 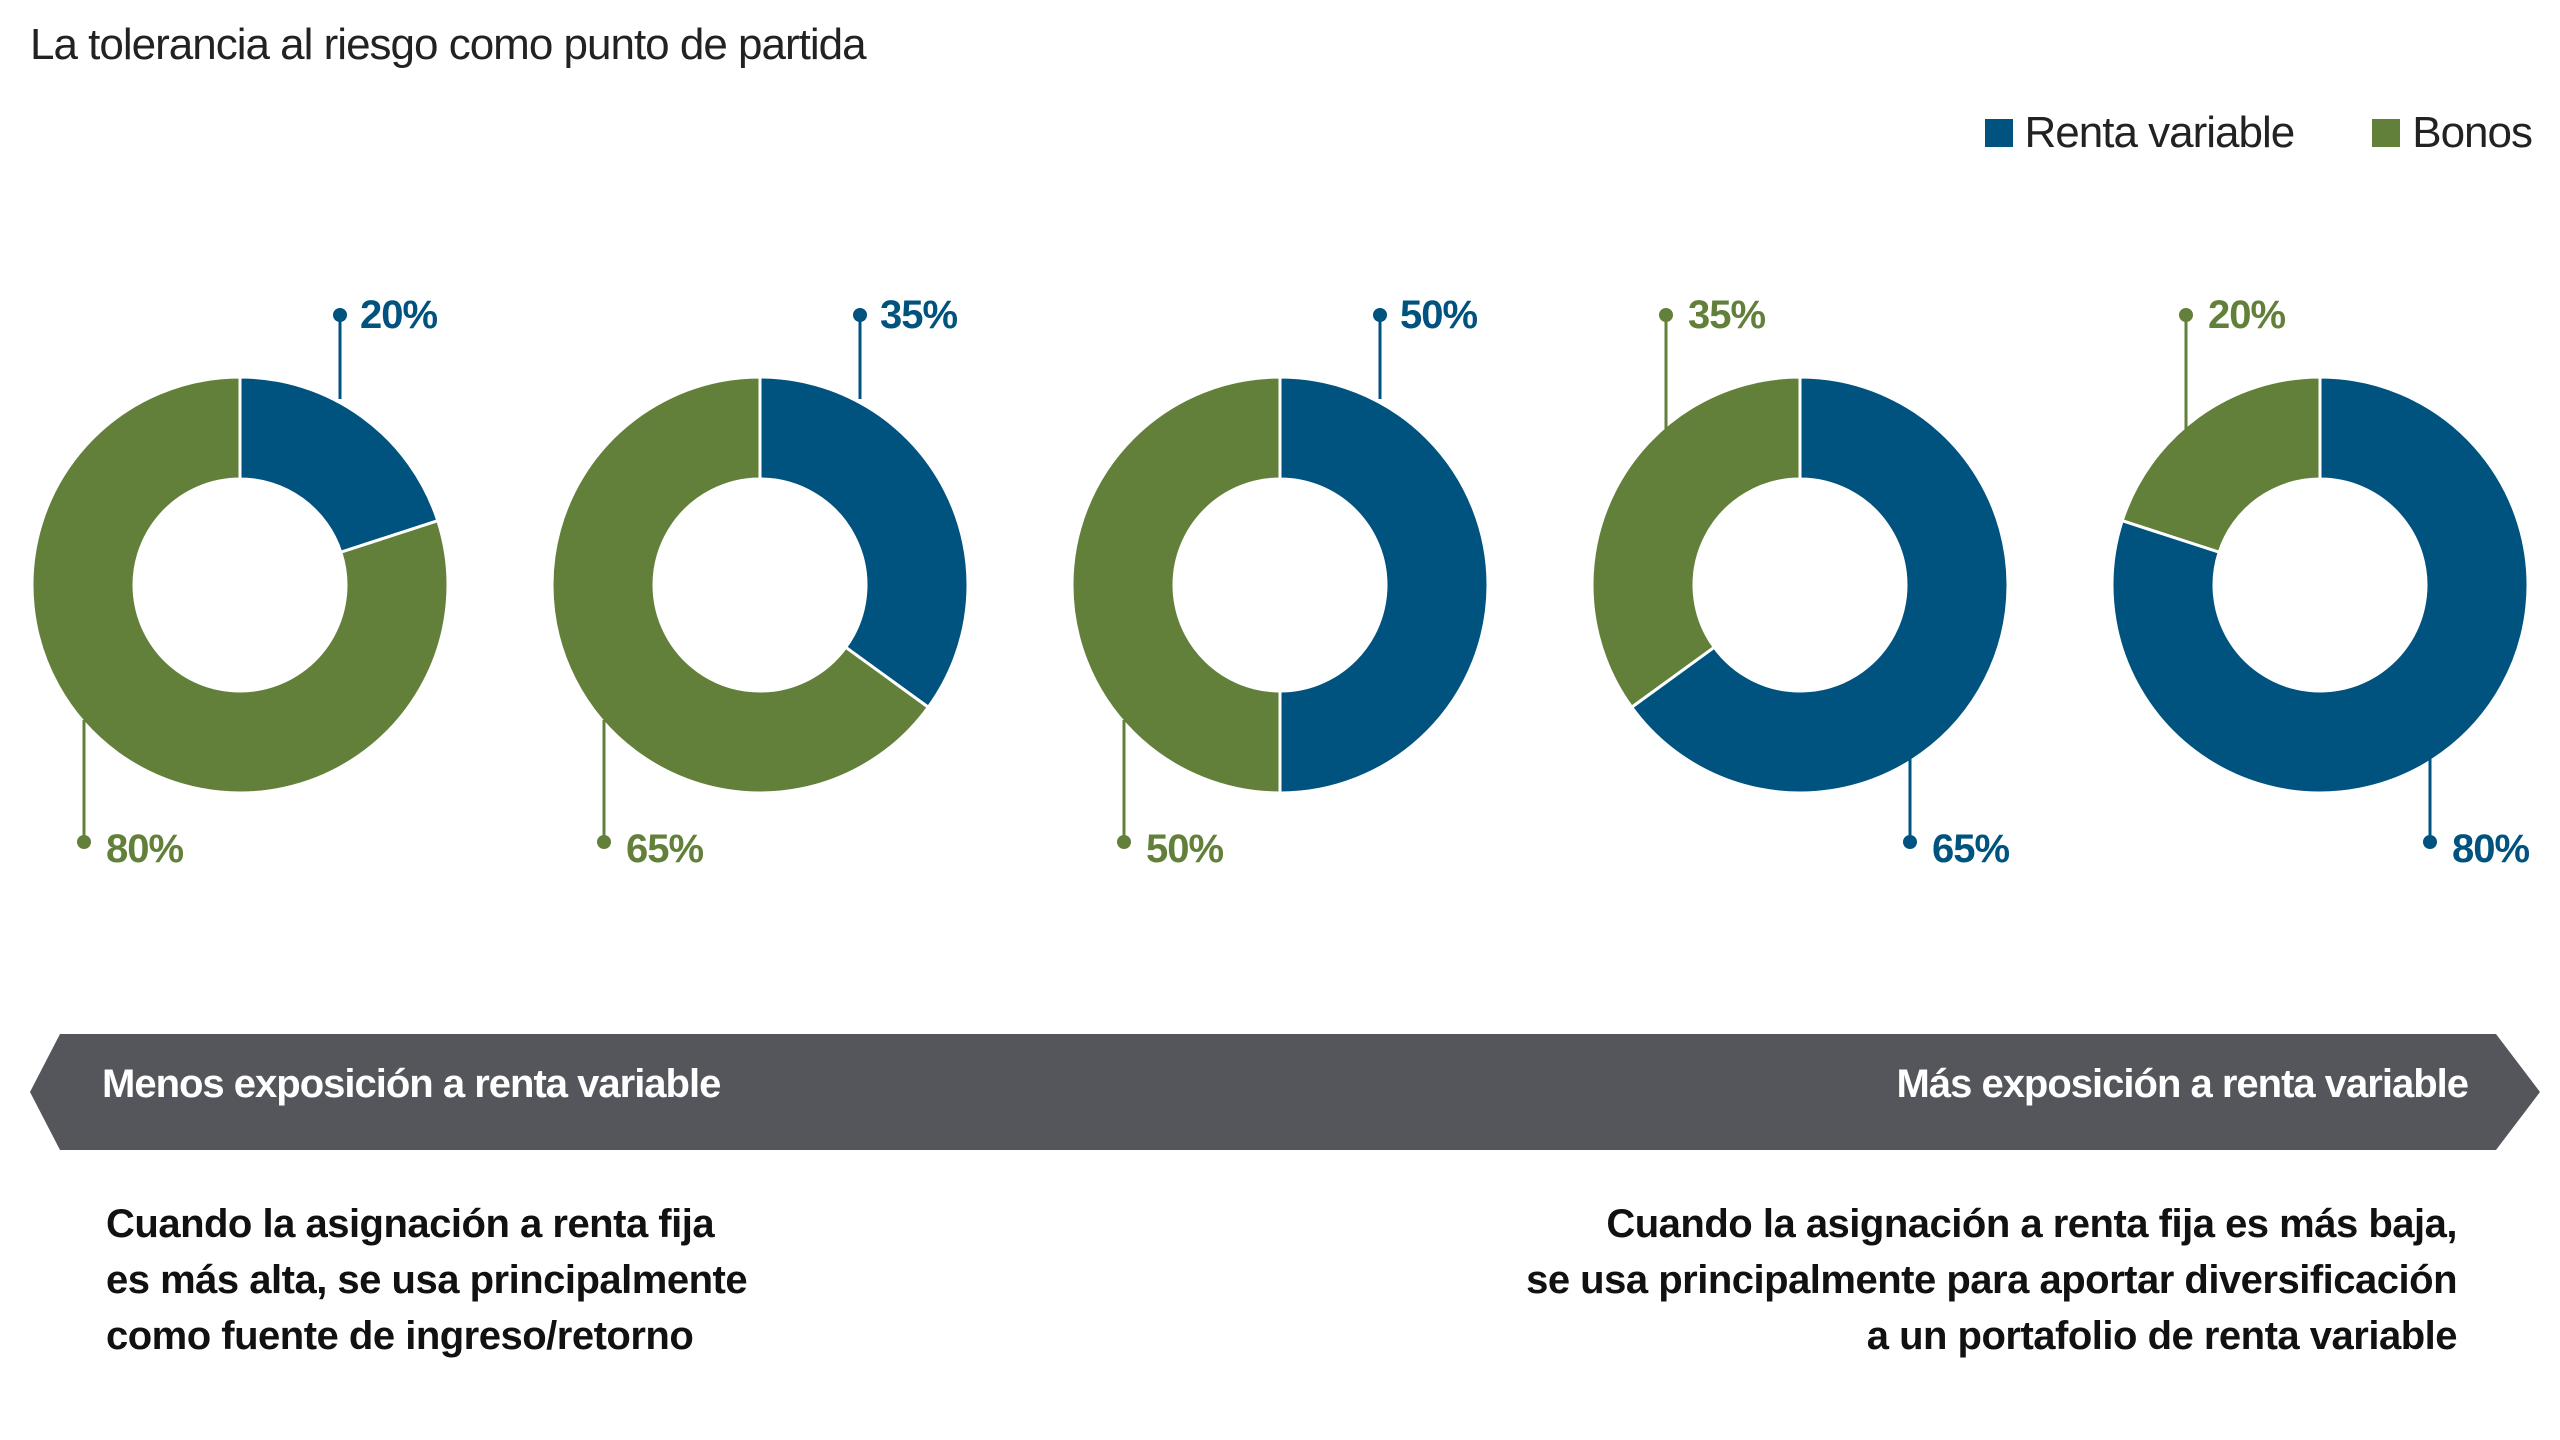 I want to click on note-left-line: es más alta, se usa principalmente, so click(x=427, y=1280).